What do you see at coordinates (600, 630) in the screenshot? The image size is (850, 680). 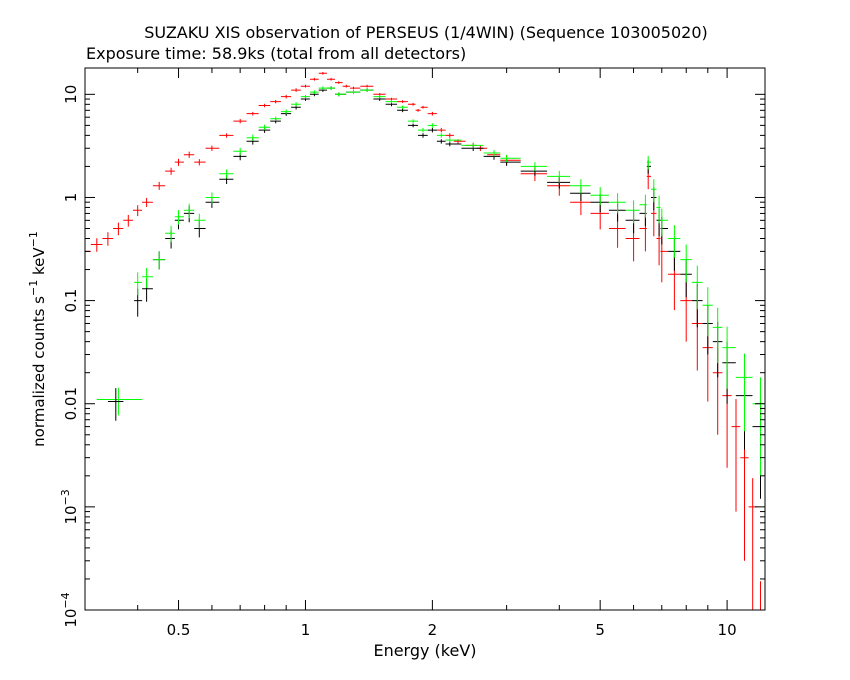 I see `x-tick-label: 5` at bounding box center [600, 630].